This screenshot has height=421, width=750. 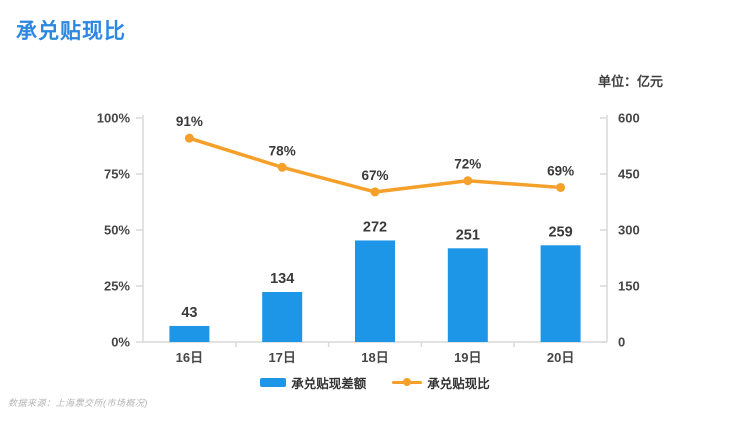 What do you see at coordinates (458, 384) in the screenshot?
I see `legend-label-line: 承兑贴现比` at bounding box center [458, 384].